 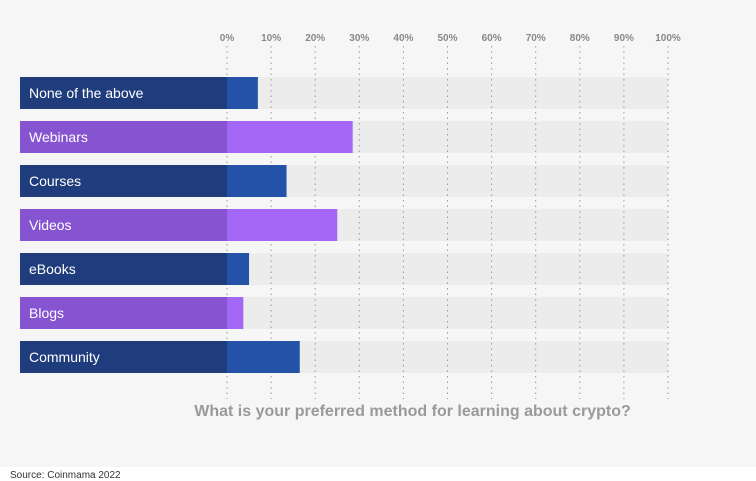 What do you see at coordinates (668, 38) in the screenshot?
I see `tick-label: 100%` at bounding box center [668, 38].